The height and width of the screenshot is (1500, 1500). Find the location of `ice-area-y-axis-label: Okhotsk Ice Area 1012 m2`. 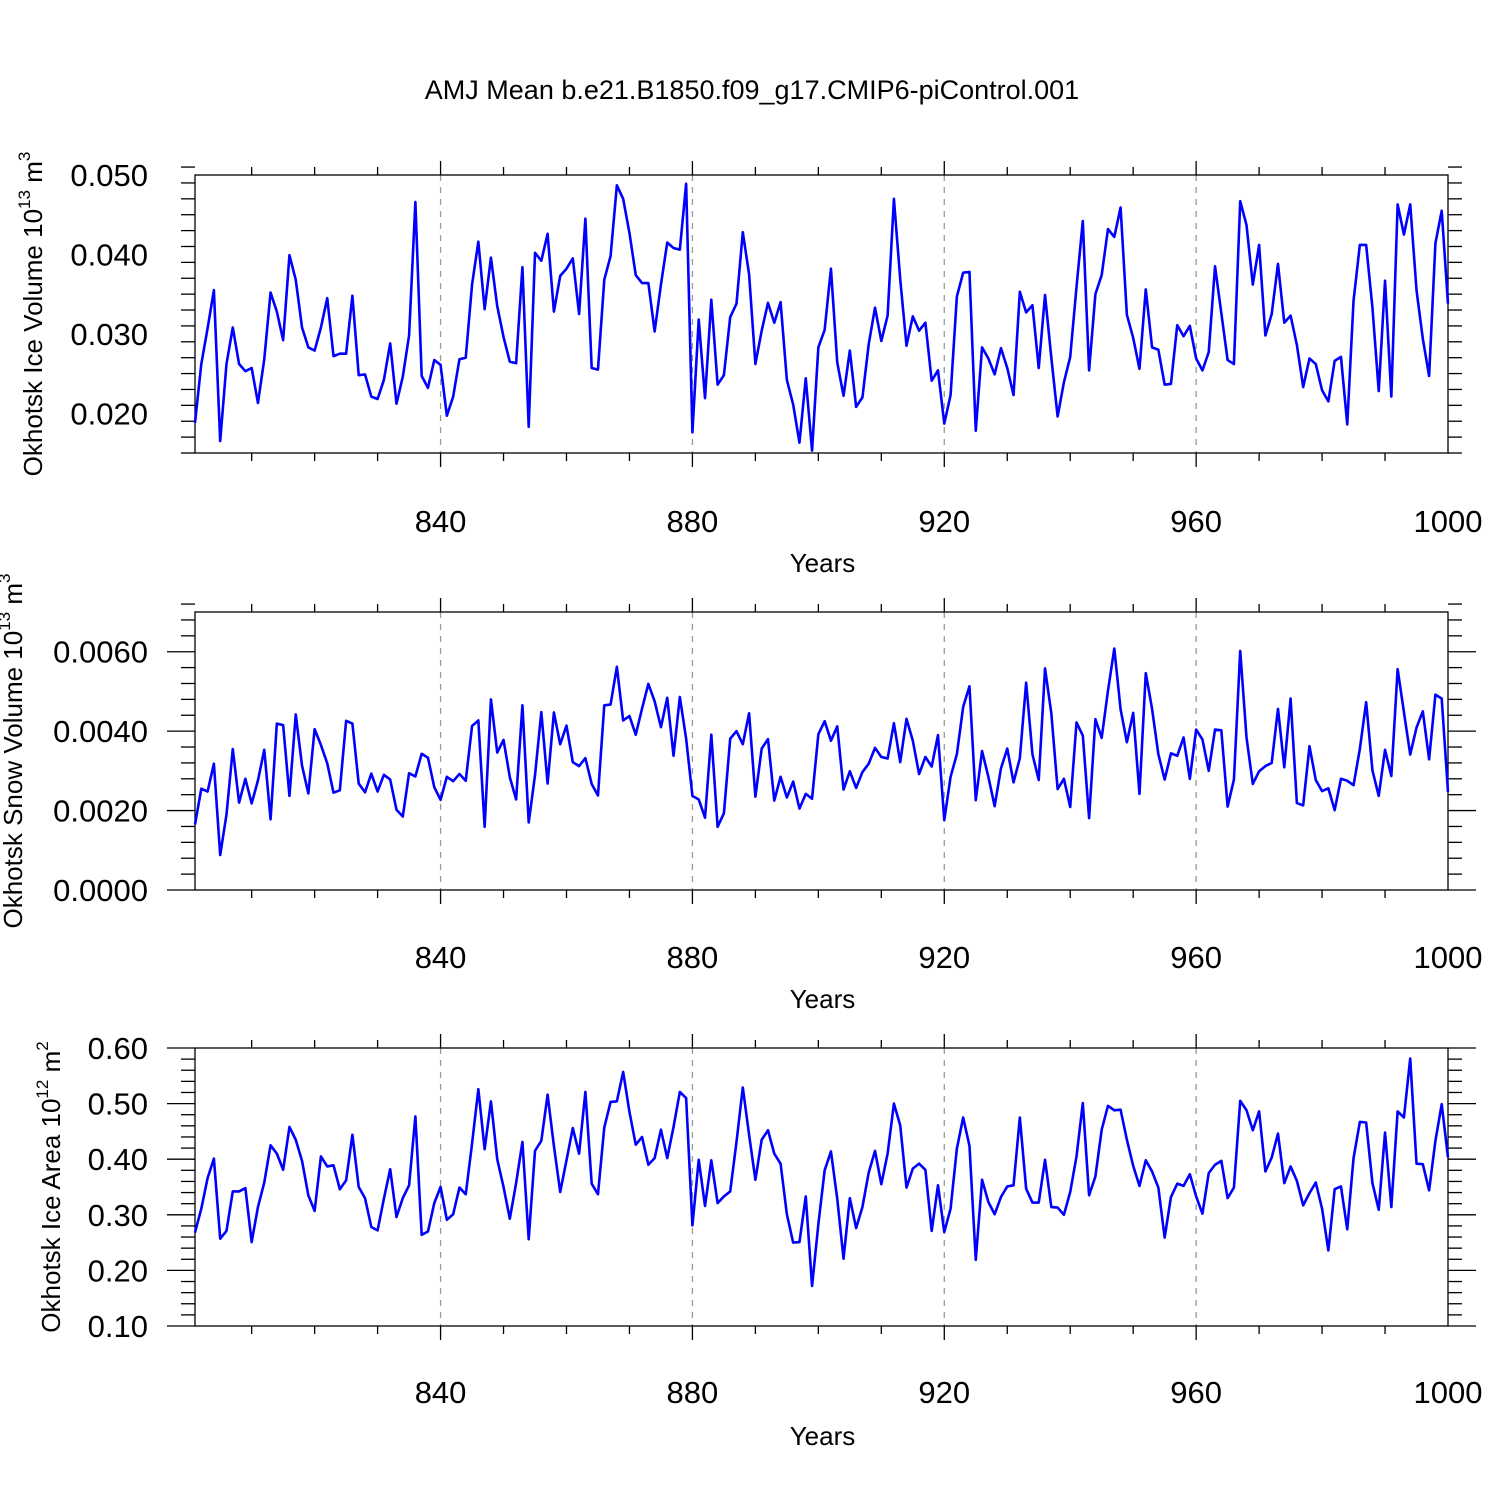

ice-area-y-axis-label: Okhotsk Ice Area 1012 m2 is located at coordinates (49, 1186).